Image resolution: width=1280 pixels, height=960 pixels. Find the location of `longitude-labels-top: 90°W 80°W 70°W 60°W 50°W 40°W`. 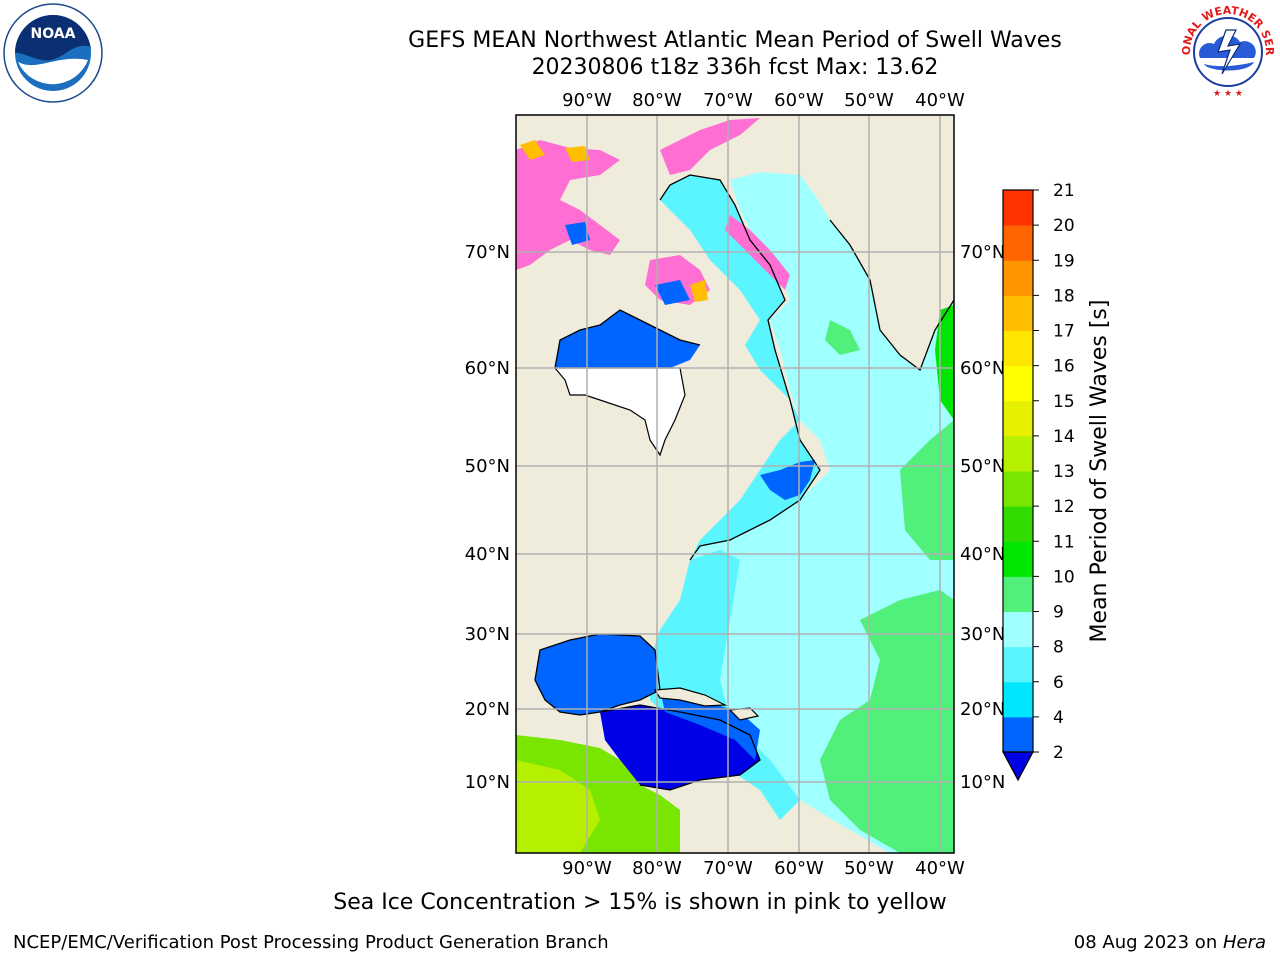

longitude-labels-top: 90°W 80°W 70°W 60°W 50°W 40°W is located at coordinates (763, 100).